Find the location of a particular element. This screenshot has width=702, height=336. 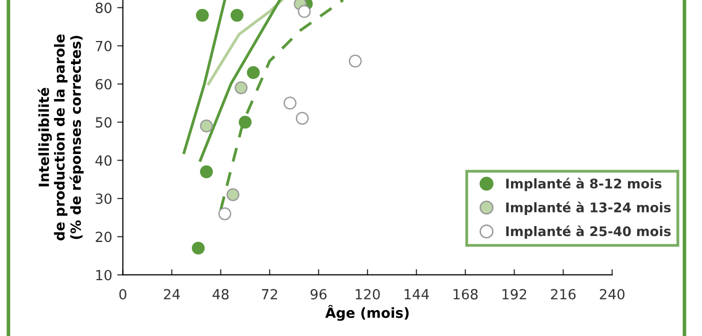

y-tick-label: 30 is located at coordinates (104, 198).